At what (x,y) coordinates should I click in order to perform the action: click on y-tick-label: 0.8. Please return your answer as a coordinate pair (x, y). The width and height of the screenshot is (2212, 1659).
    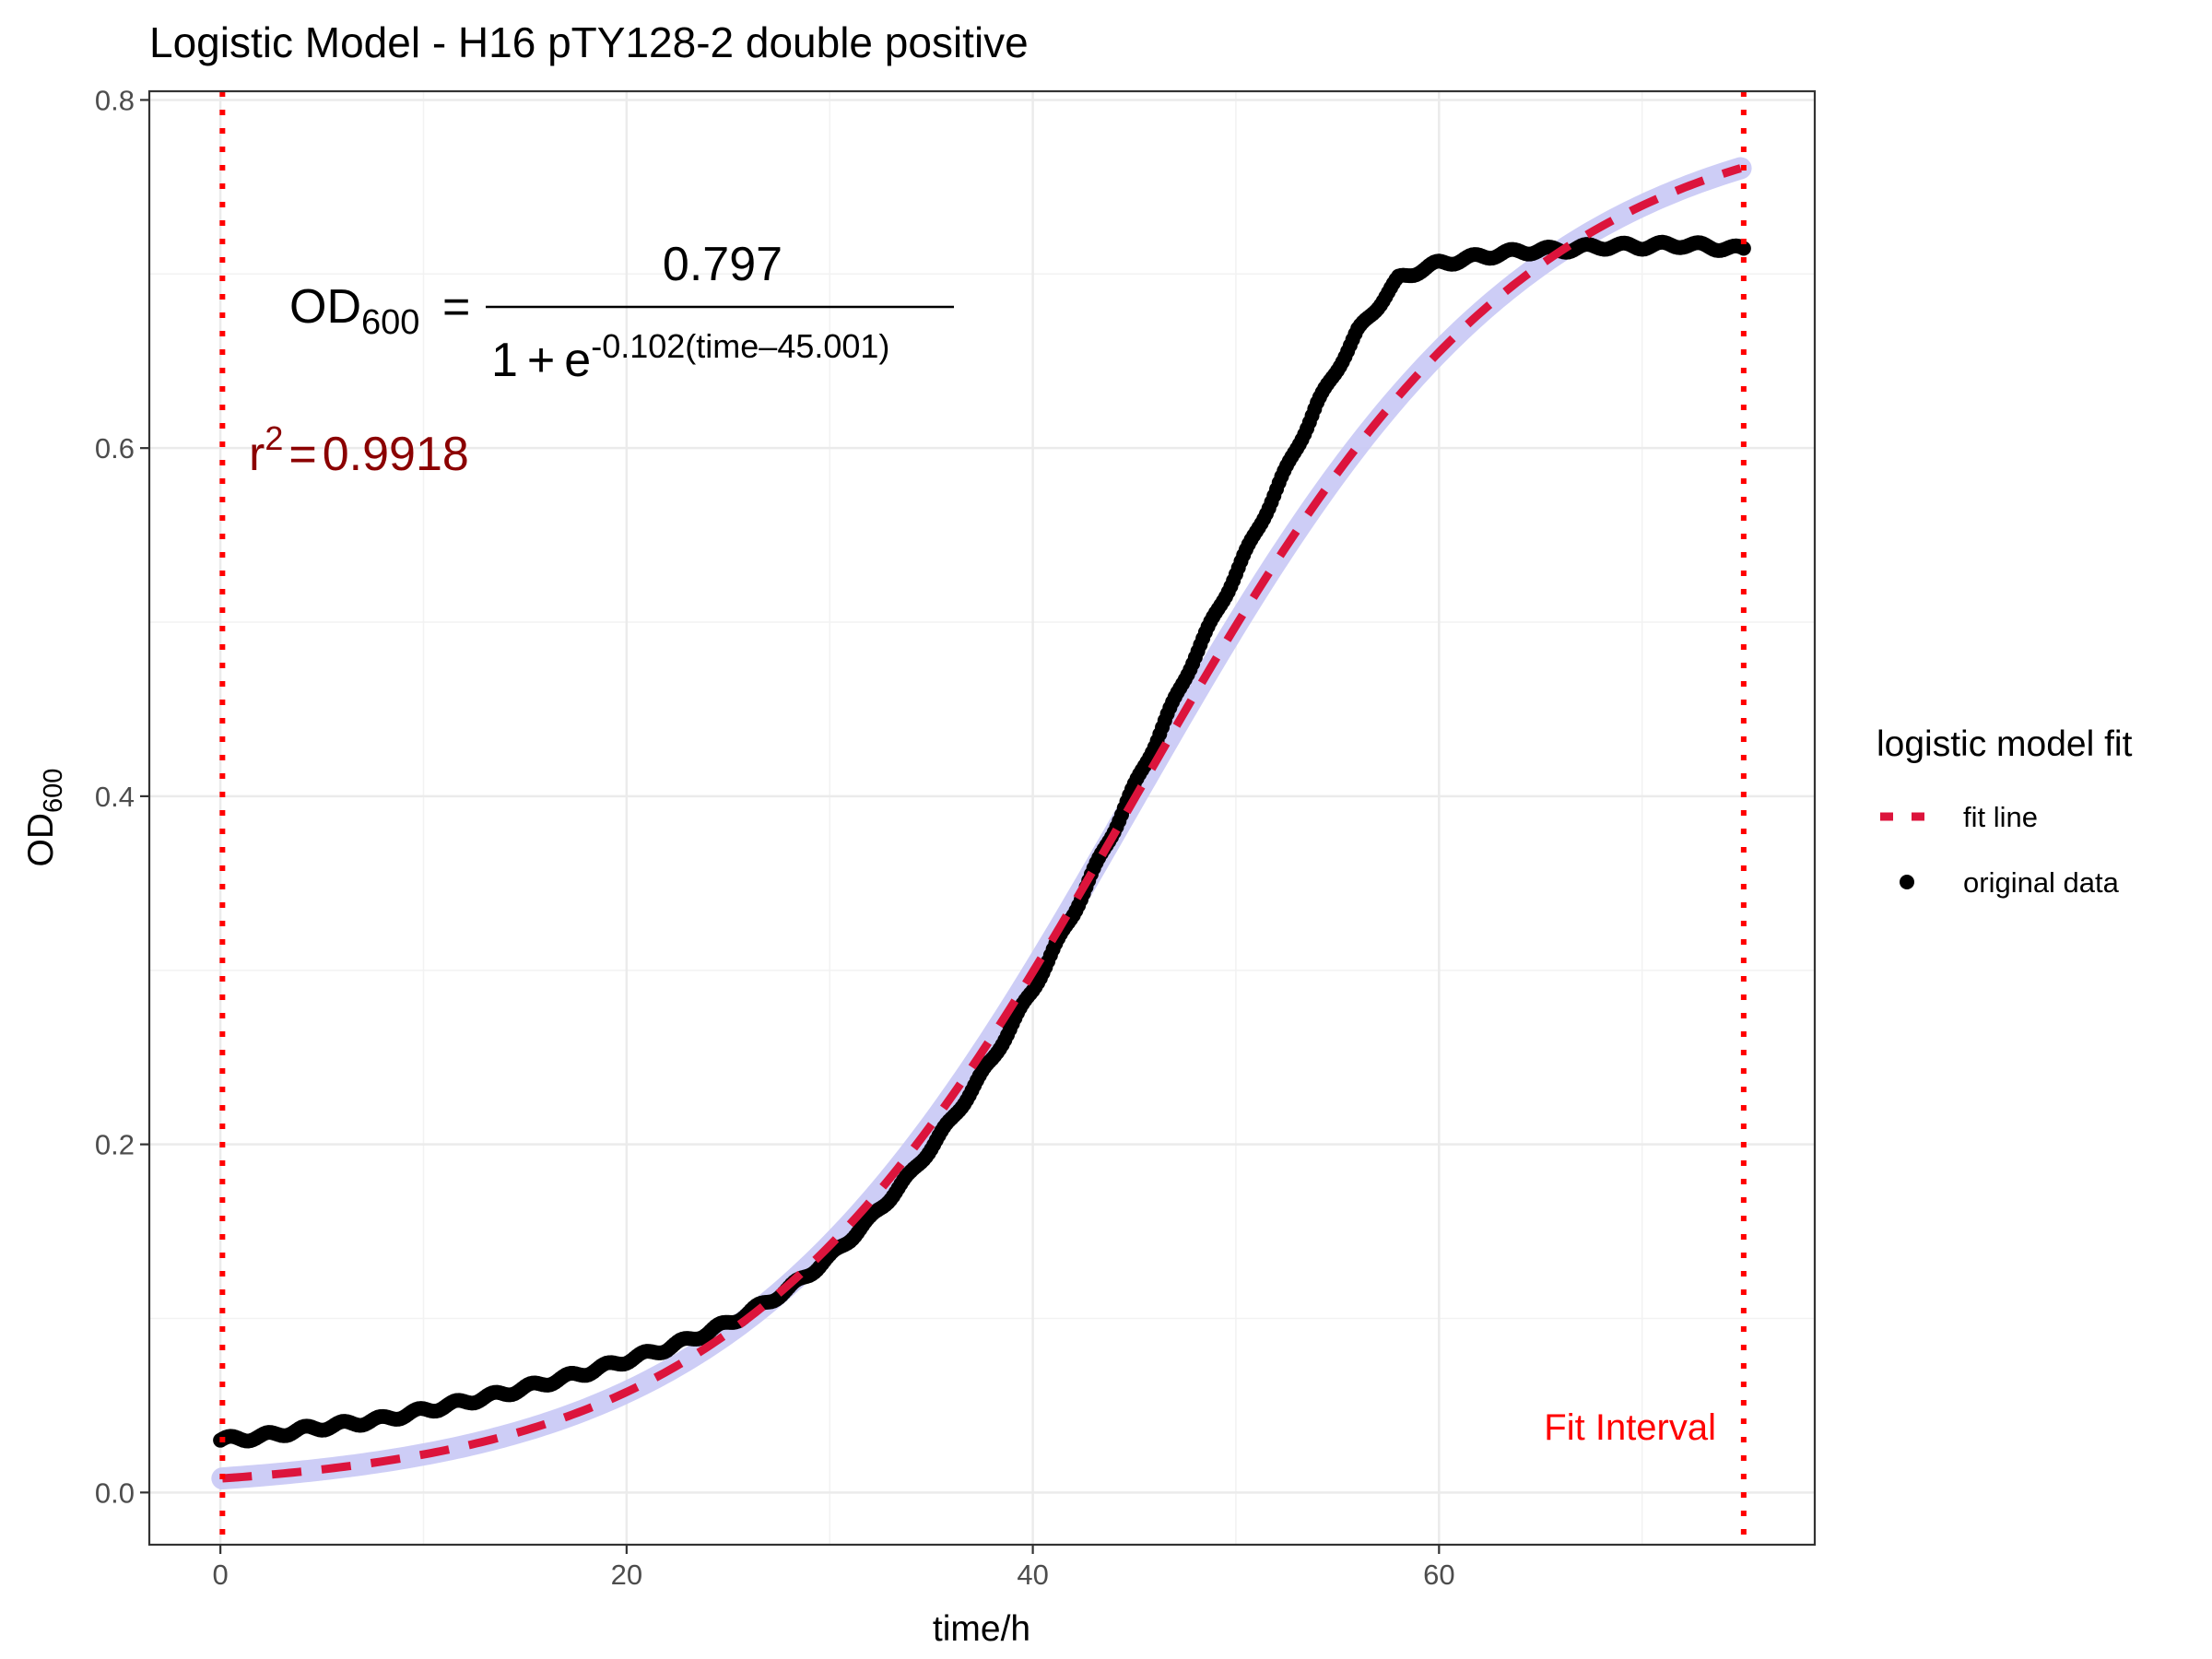
    Looking at the image, I should click on (115, 100).